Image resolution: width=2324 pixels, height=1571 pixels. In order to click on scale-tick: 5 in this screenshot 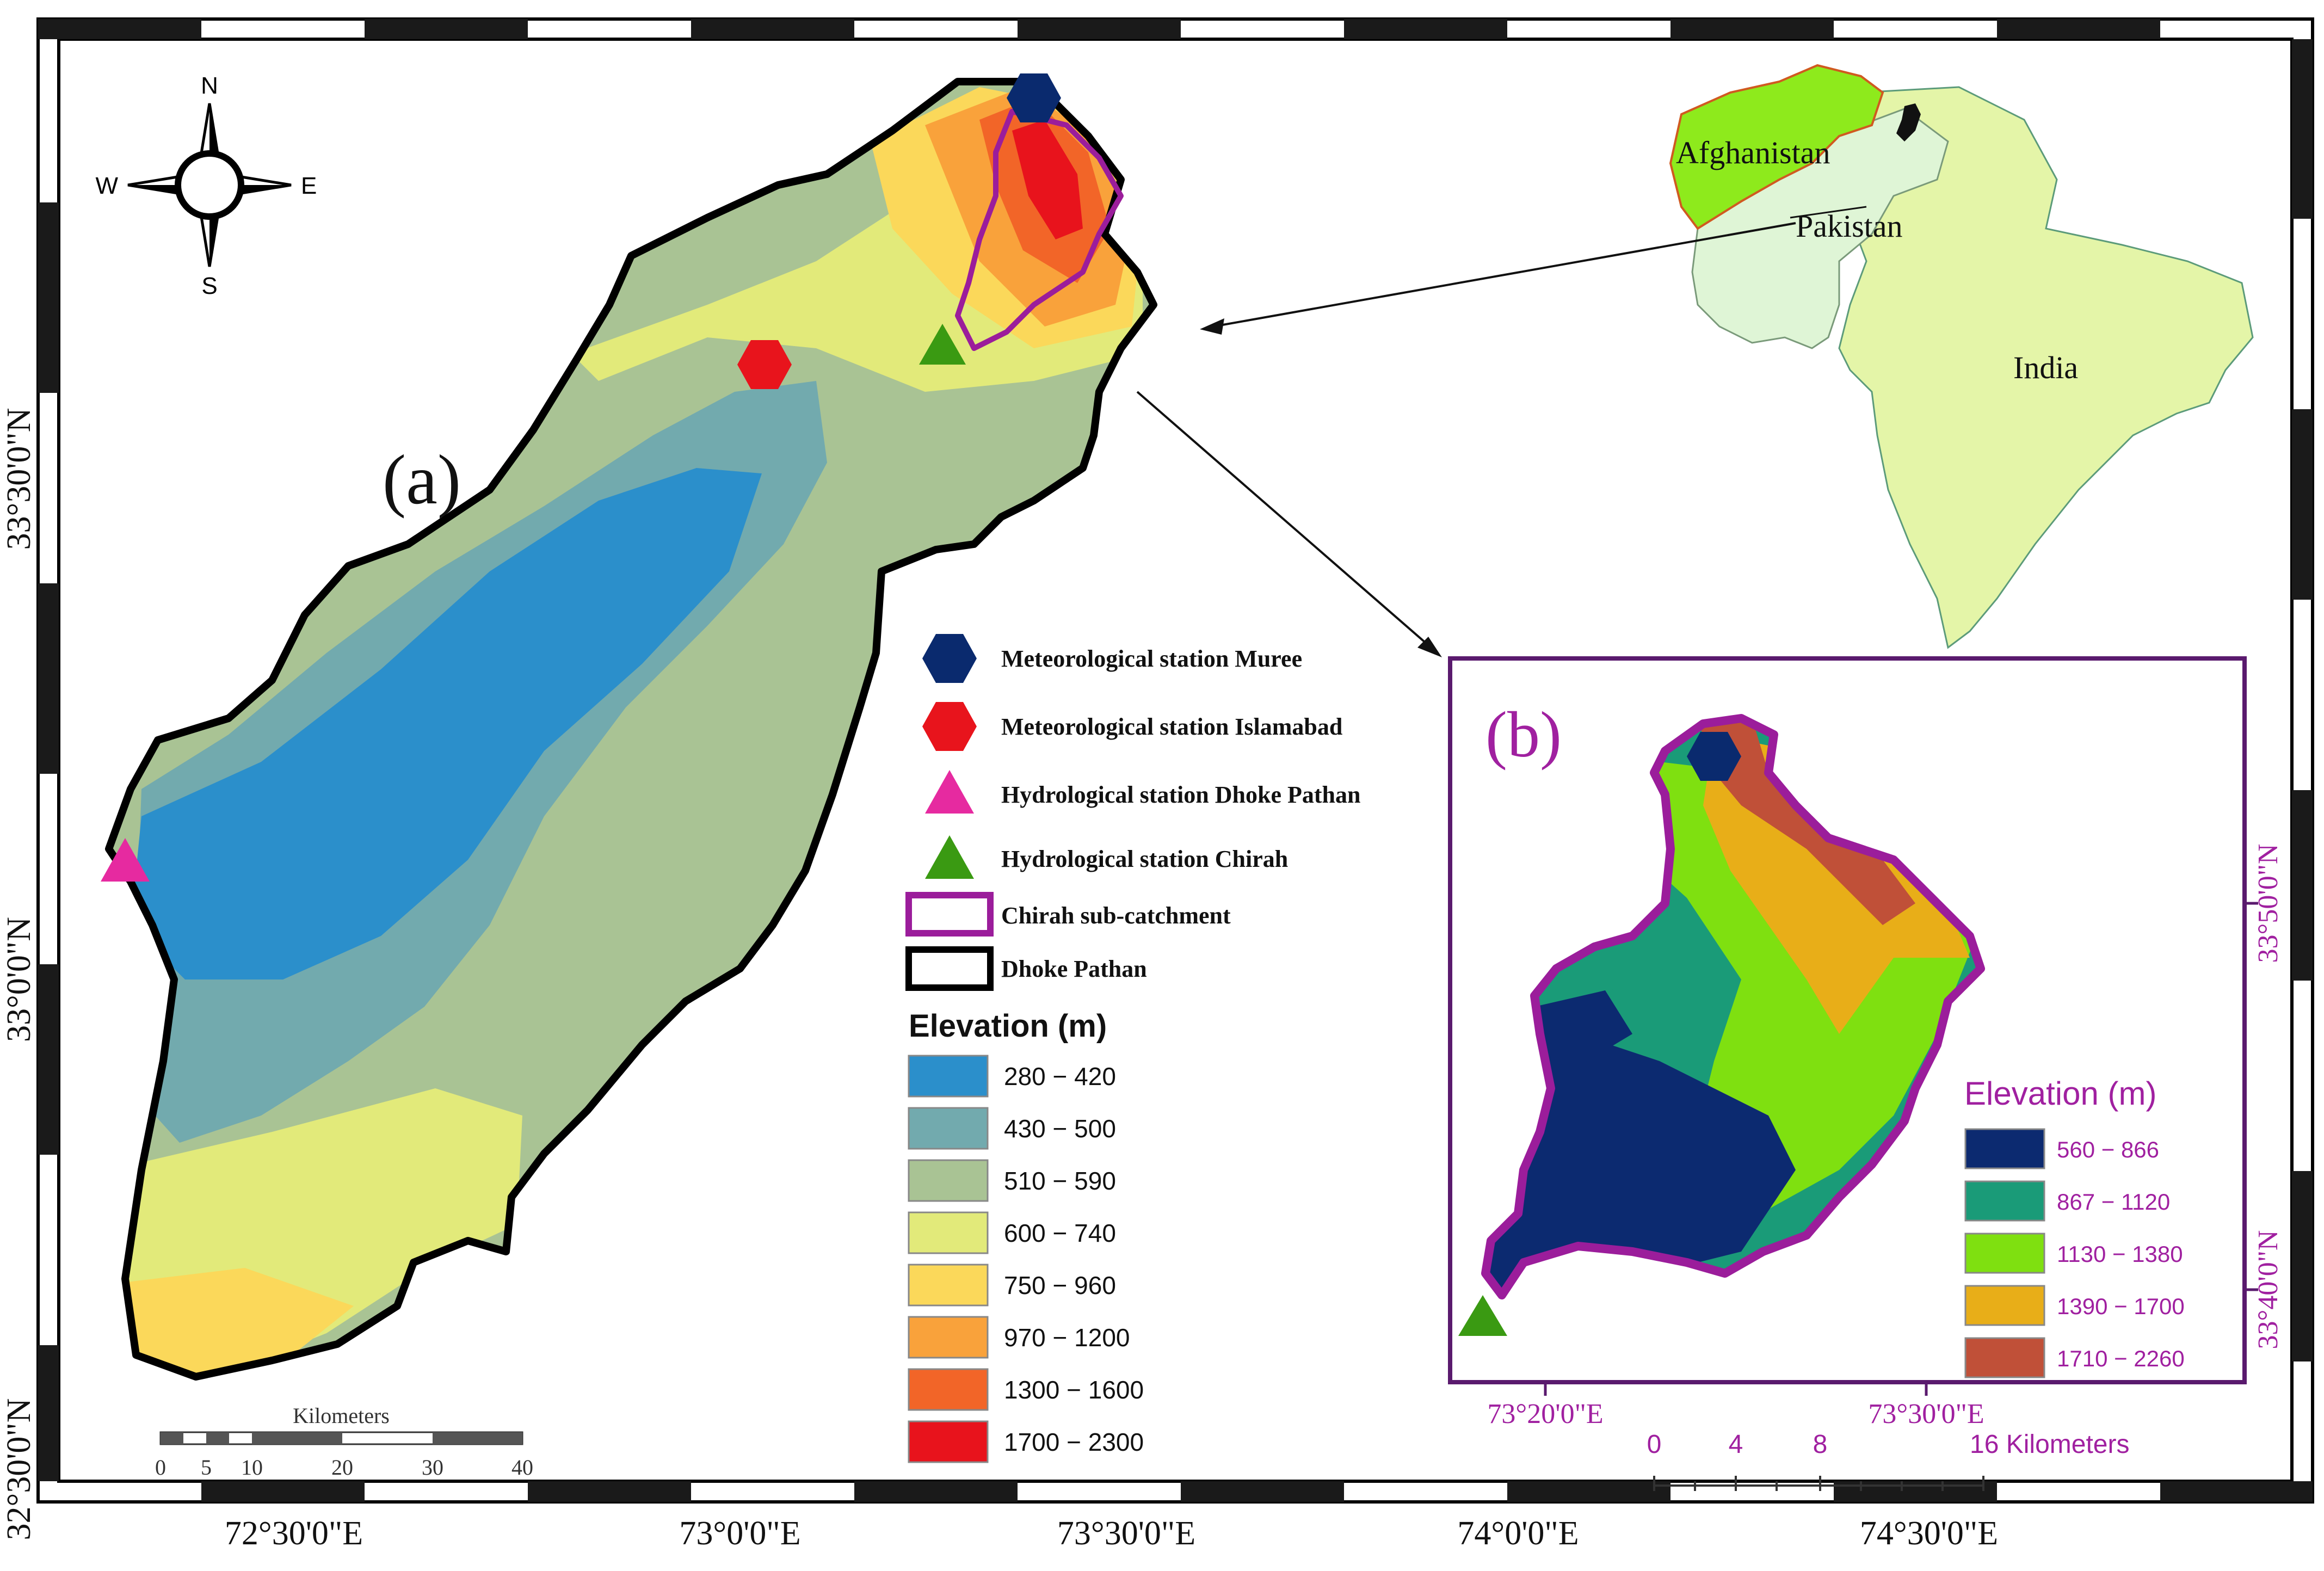, I will do `click(206, 1467)`.